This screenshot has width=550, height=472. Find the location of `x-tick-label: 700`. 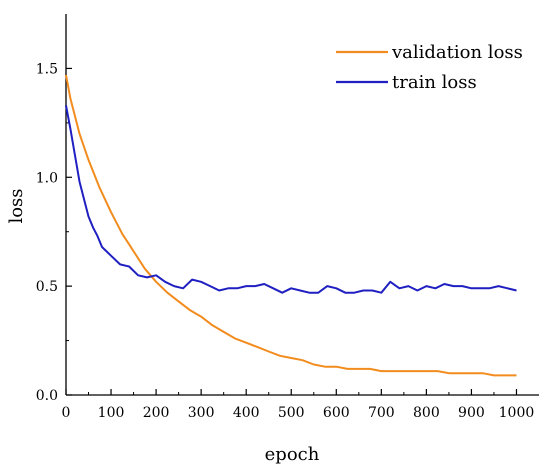

x-tick-label: 700 is located at coordinates (381, 413).